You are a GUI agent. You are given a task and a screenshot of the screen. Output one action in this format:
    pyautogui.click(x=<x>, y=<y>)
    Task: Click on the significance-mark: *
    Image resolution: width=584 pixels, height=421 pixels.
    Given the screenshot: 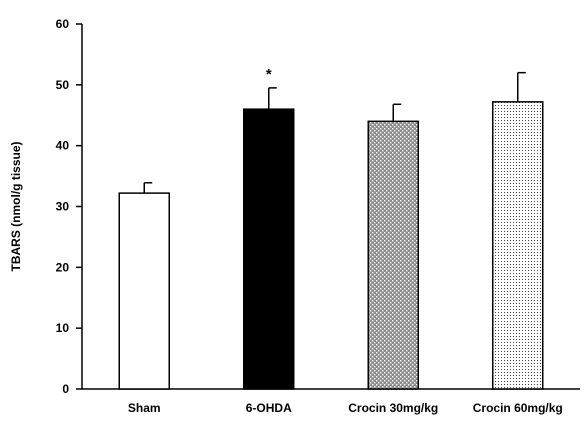 What is the action you would take?
    pyautogui.click(x=269, y=74)
    